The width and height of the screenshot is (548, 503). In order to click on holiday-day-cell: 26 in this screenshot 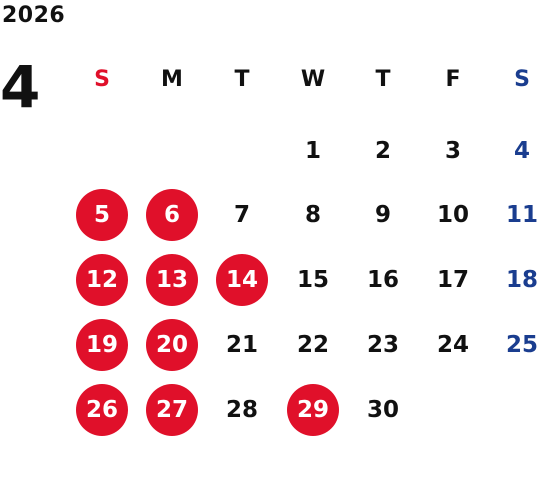, I will do `click(102, 410)`.